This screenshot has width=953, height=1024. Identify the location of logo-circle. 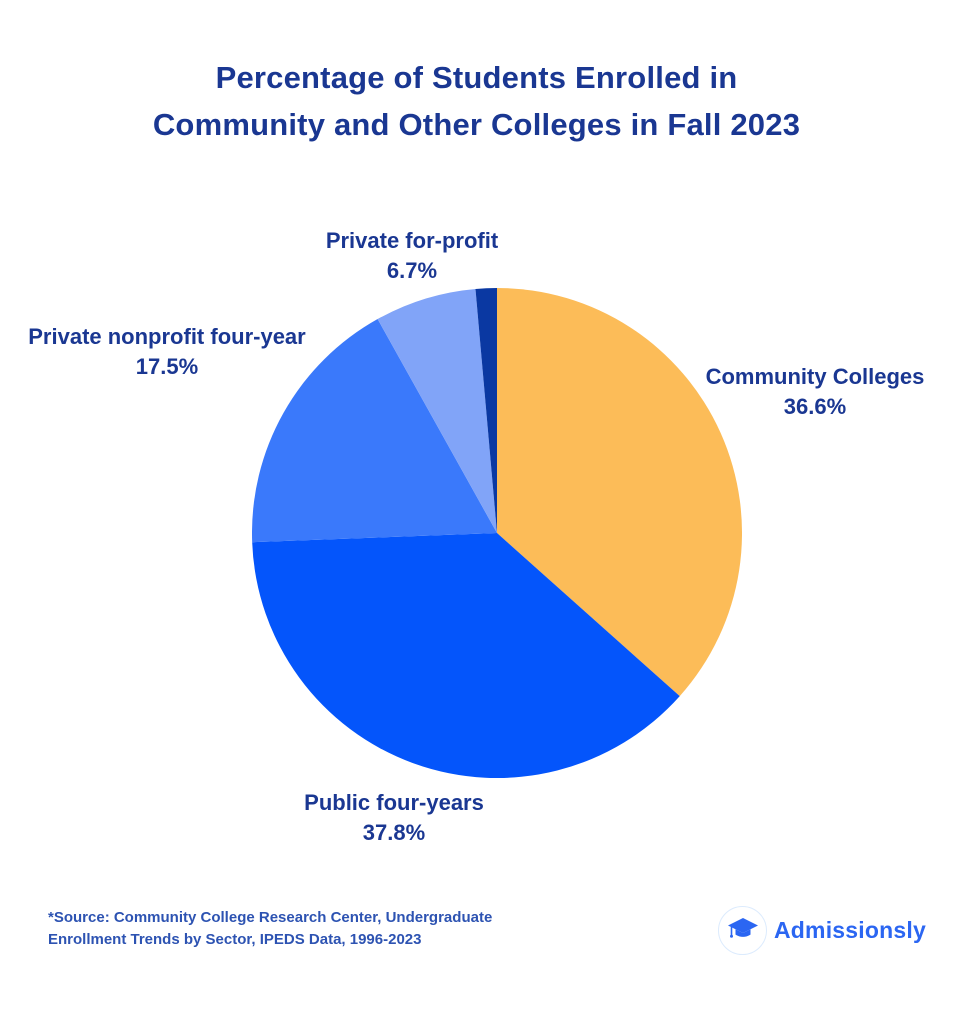
(742, 930).